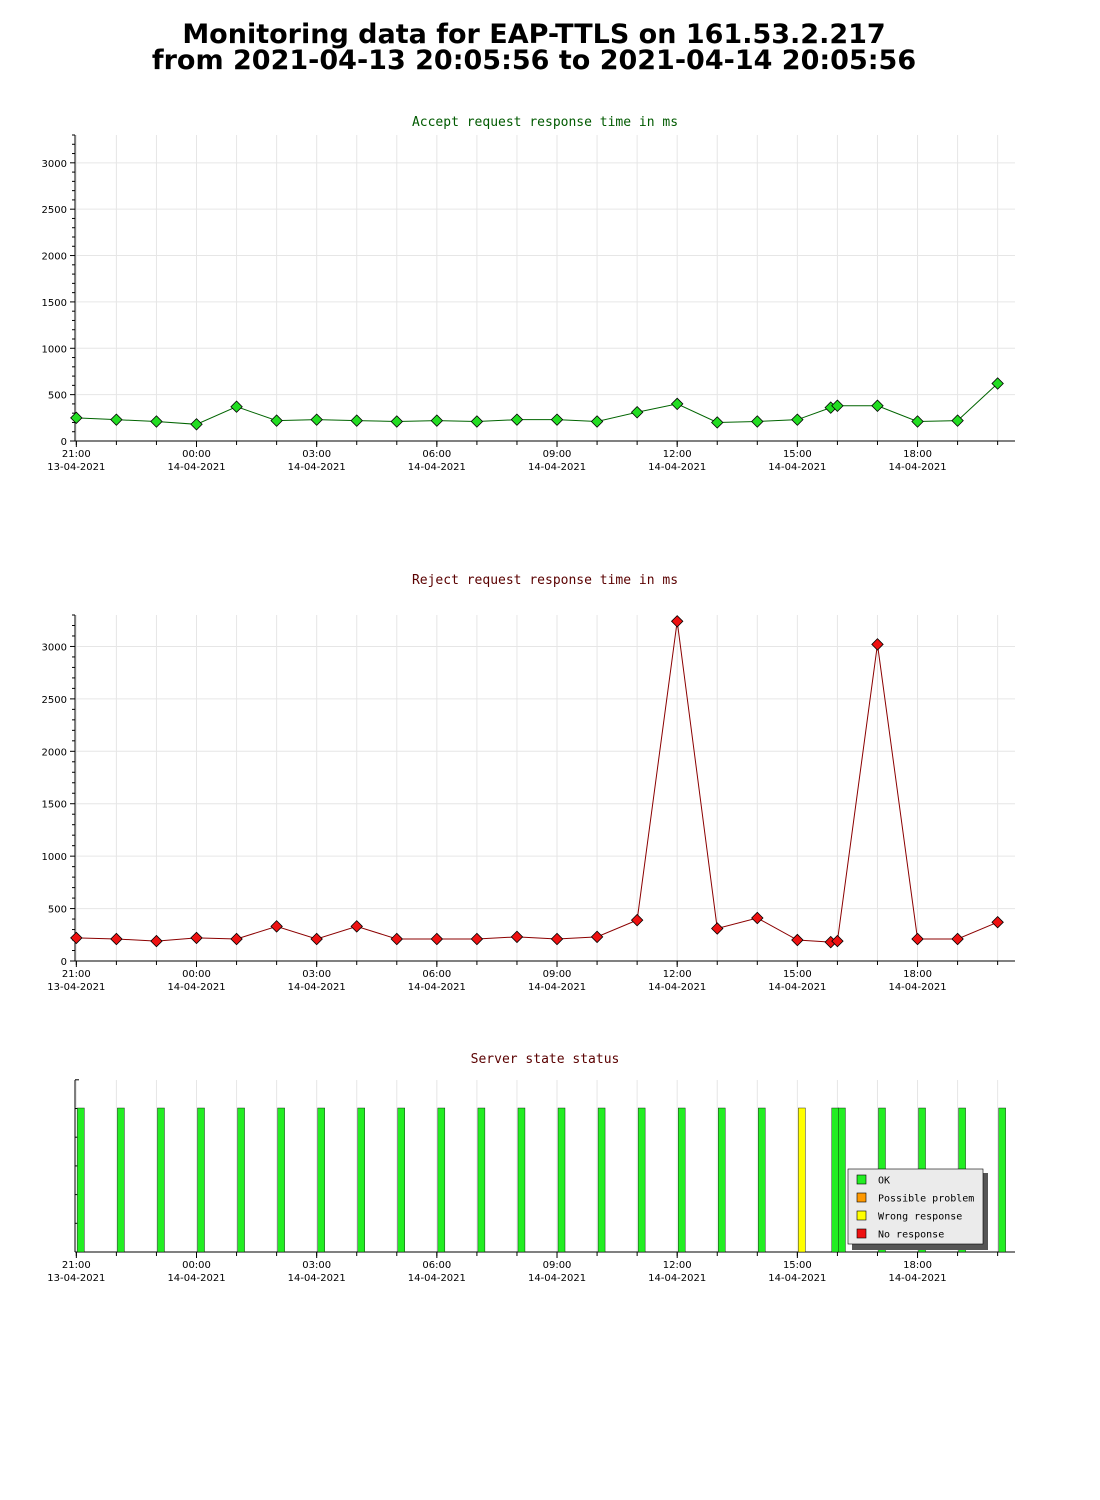 This screenshot has height=1500, width=1100. I want to click on legend-label: Possible problem, so click(926, 1199).